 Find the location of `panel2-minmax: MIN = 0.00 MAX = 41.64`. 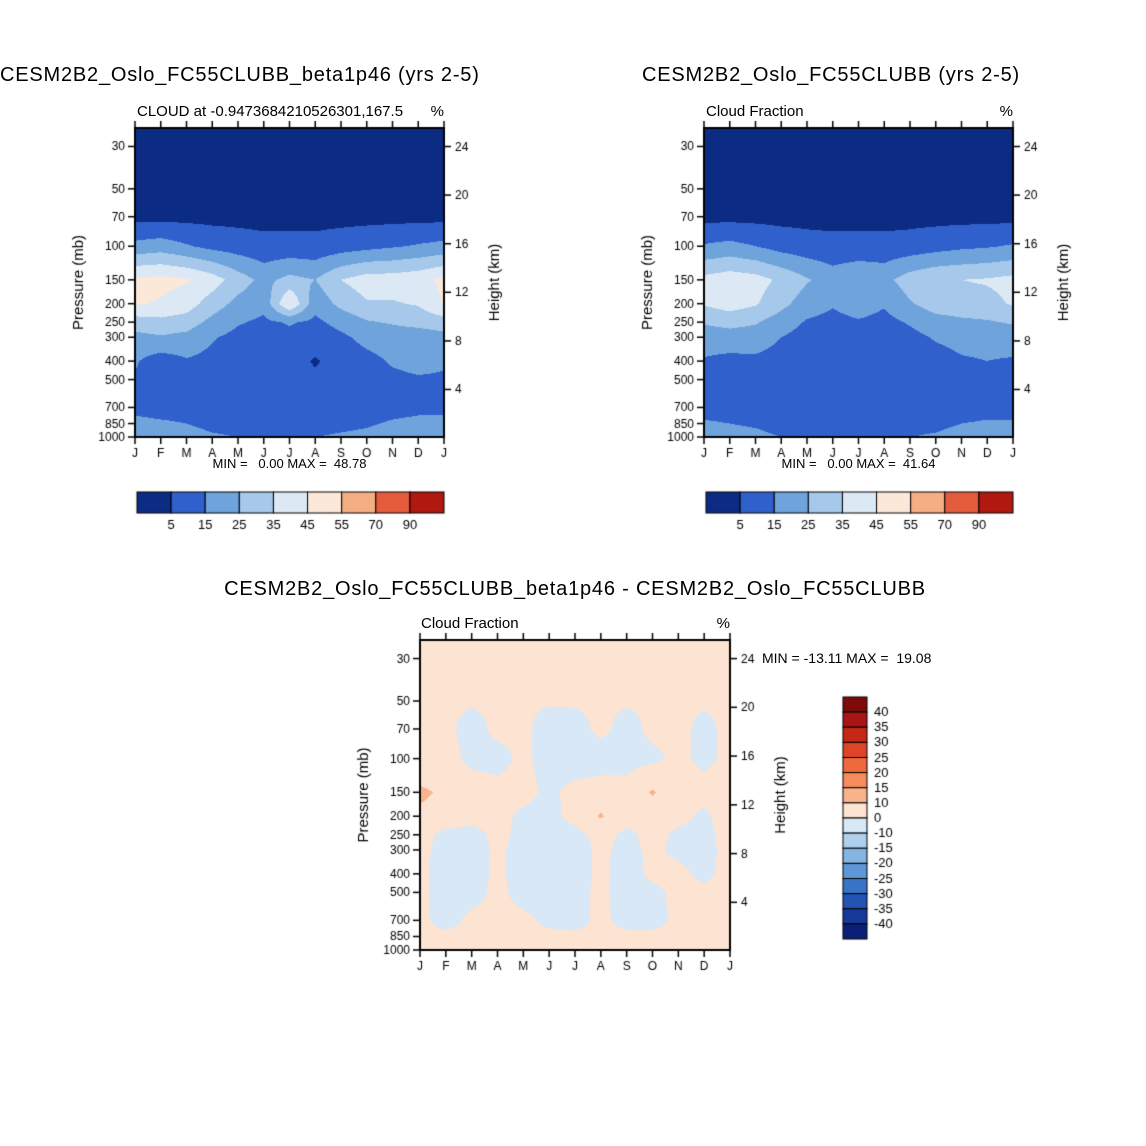

panel2-minmax: MIN = 0.00 MAX = 41.64 is located at coordinates (858, 463).